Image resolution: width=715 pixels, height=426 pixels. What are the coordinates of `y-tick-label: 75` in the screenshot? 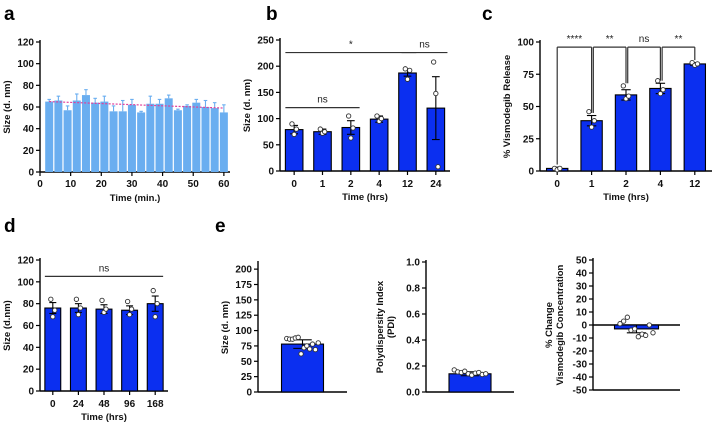 It's located at (529, 75).